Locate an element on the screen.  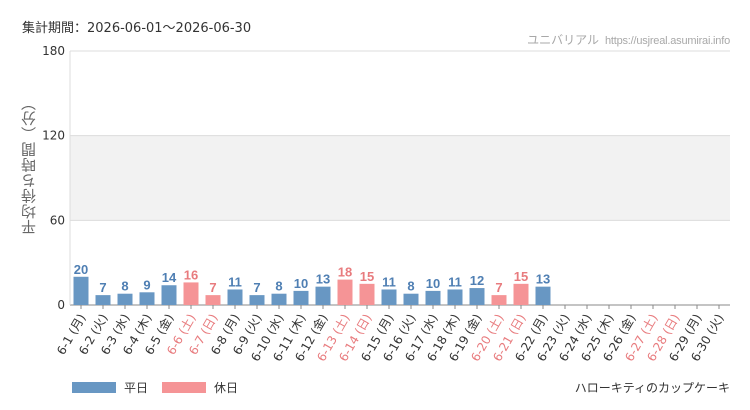
data-label: 18 is located at coordinates (345, 272).